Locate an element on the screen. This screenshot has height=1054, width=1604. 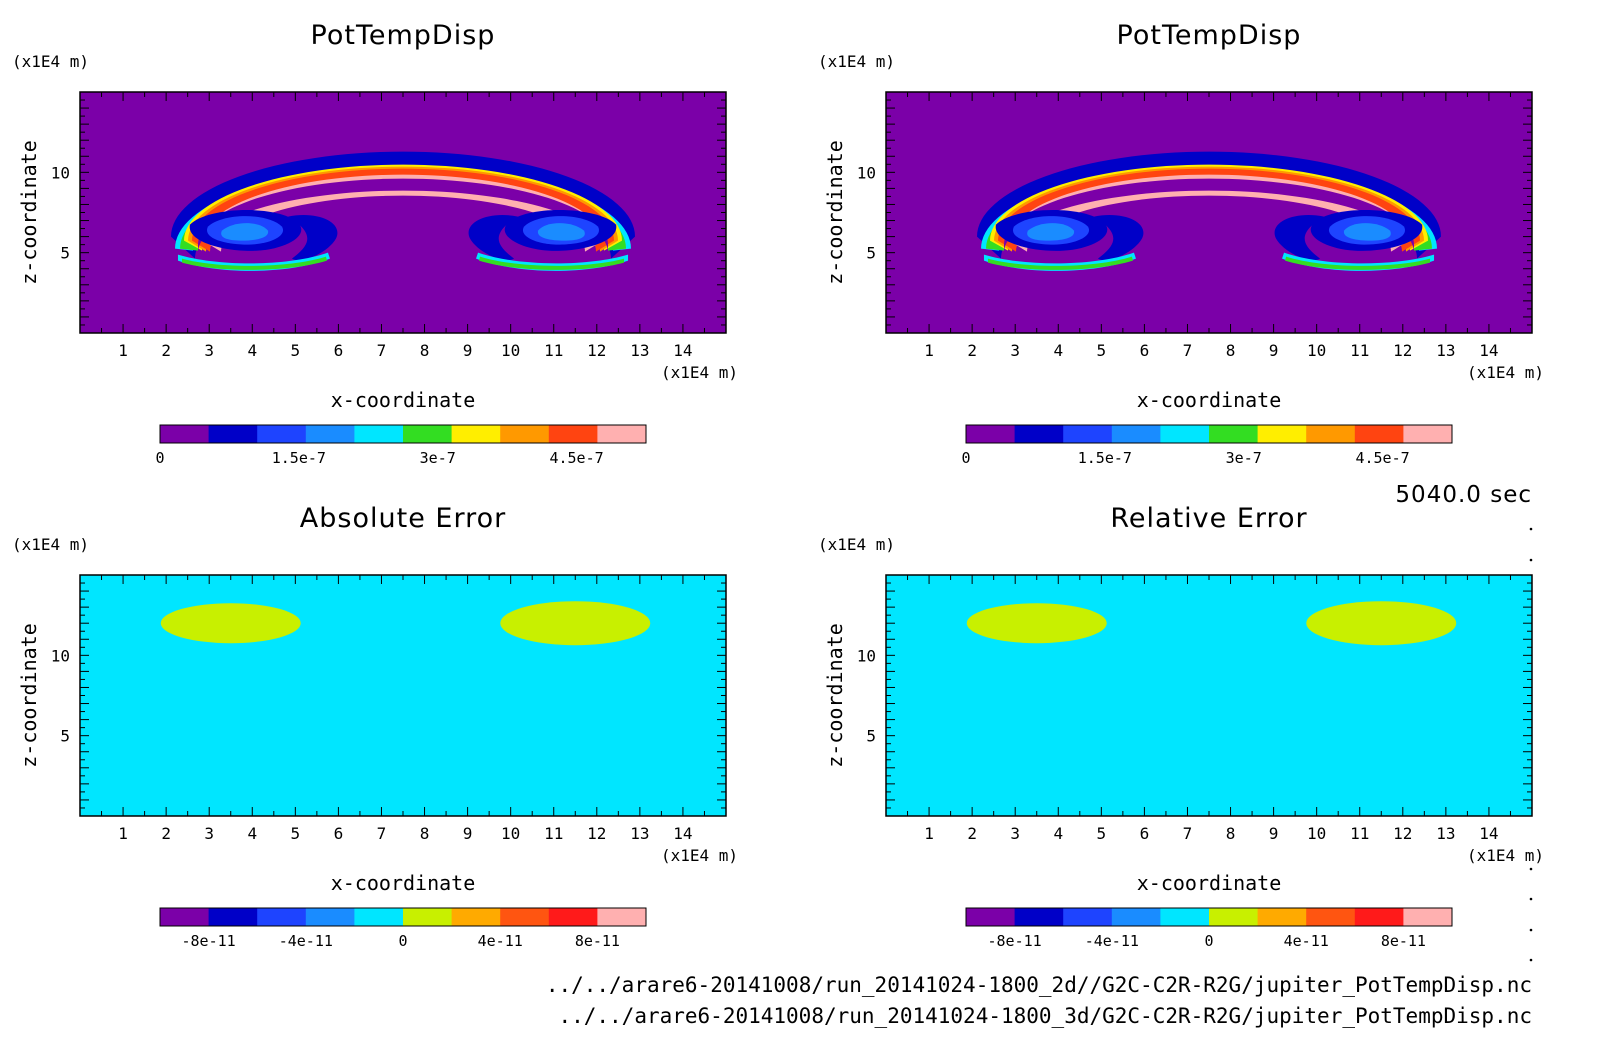
error-field is located at coordinates (403, 695).